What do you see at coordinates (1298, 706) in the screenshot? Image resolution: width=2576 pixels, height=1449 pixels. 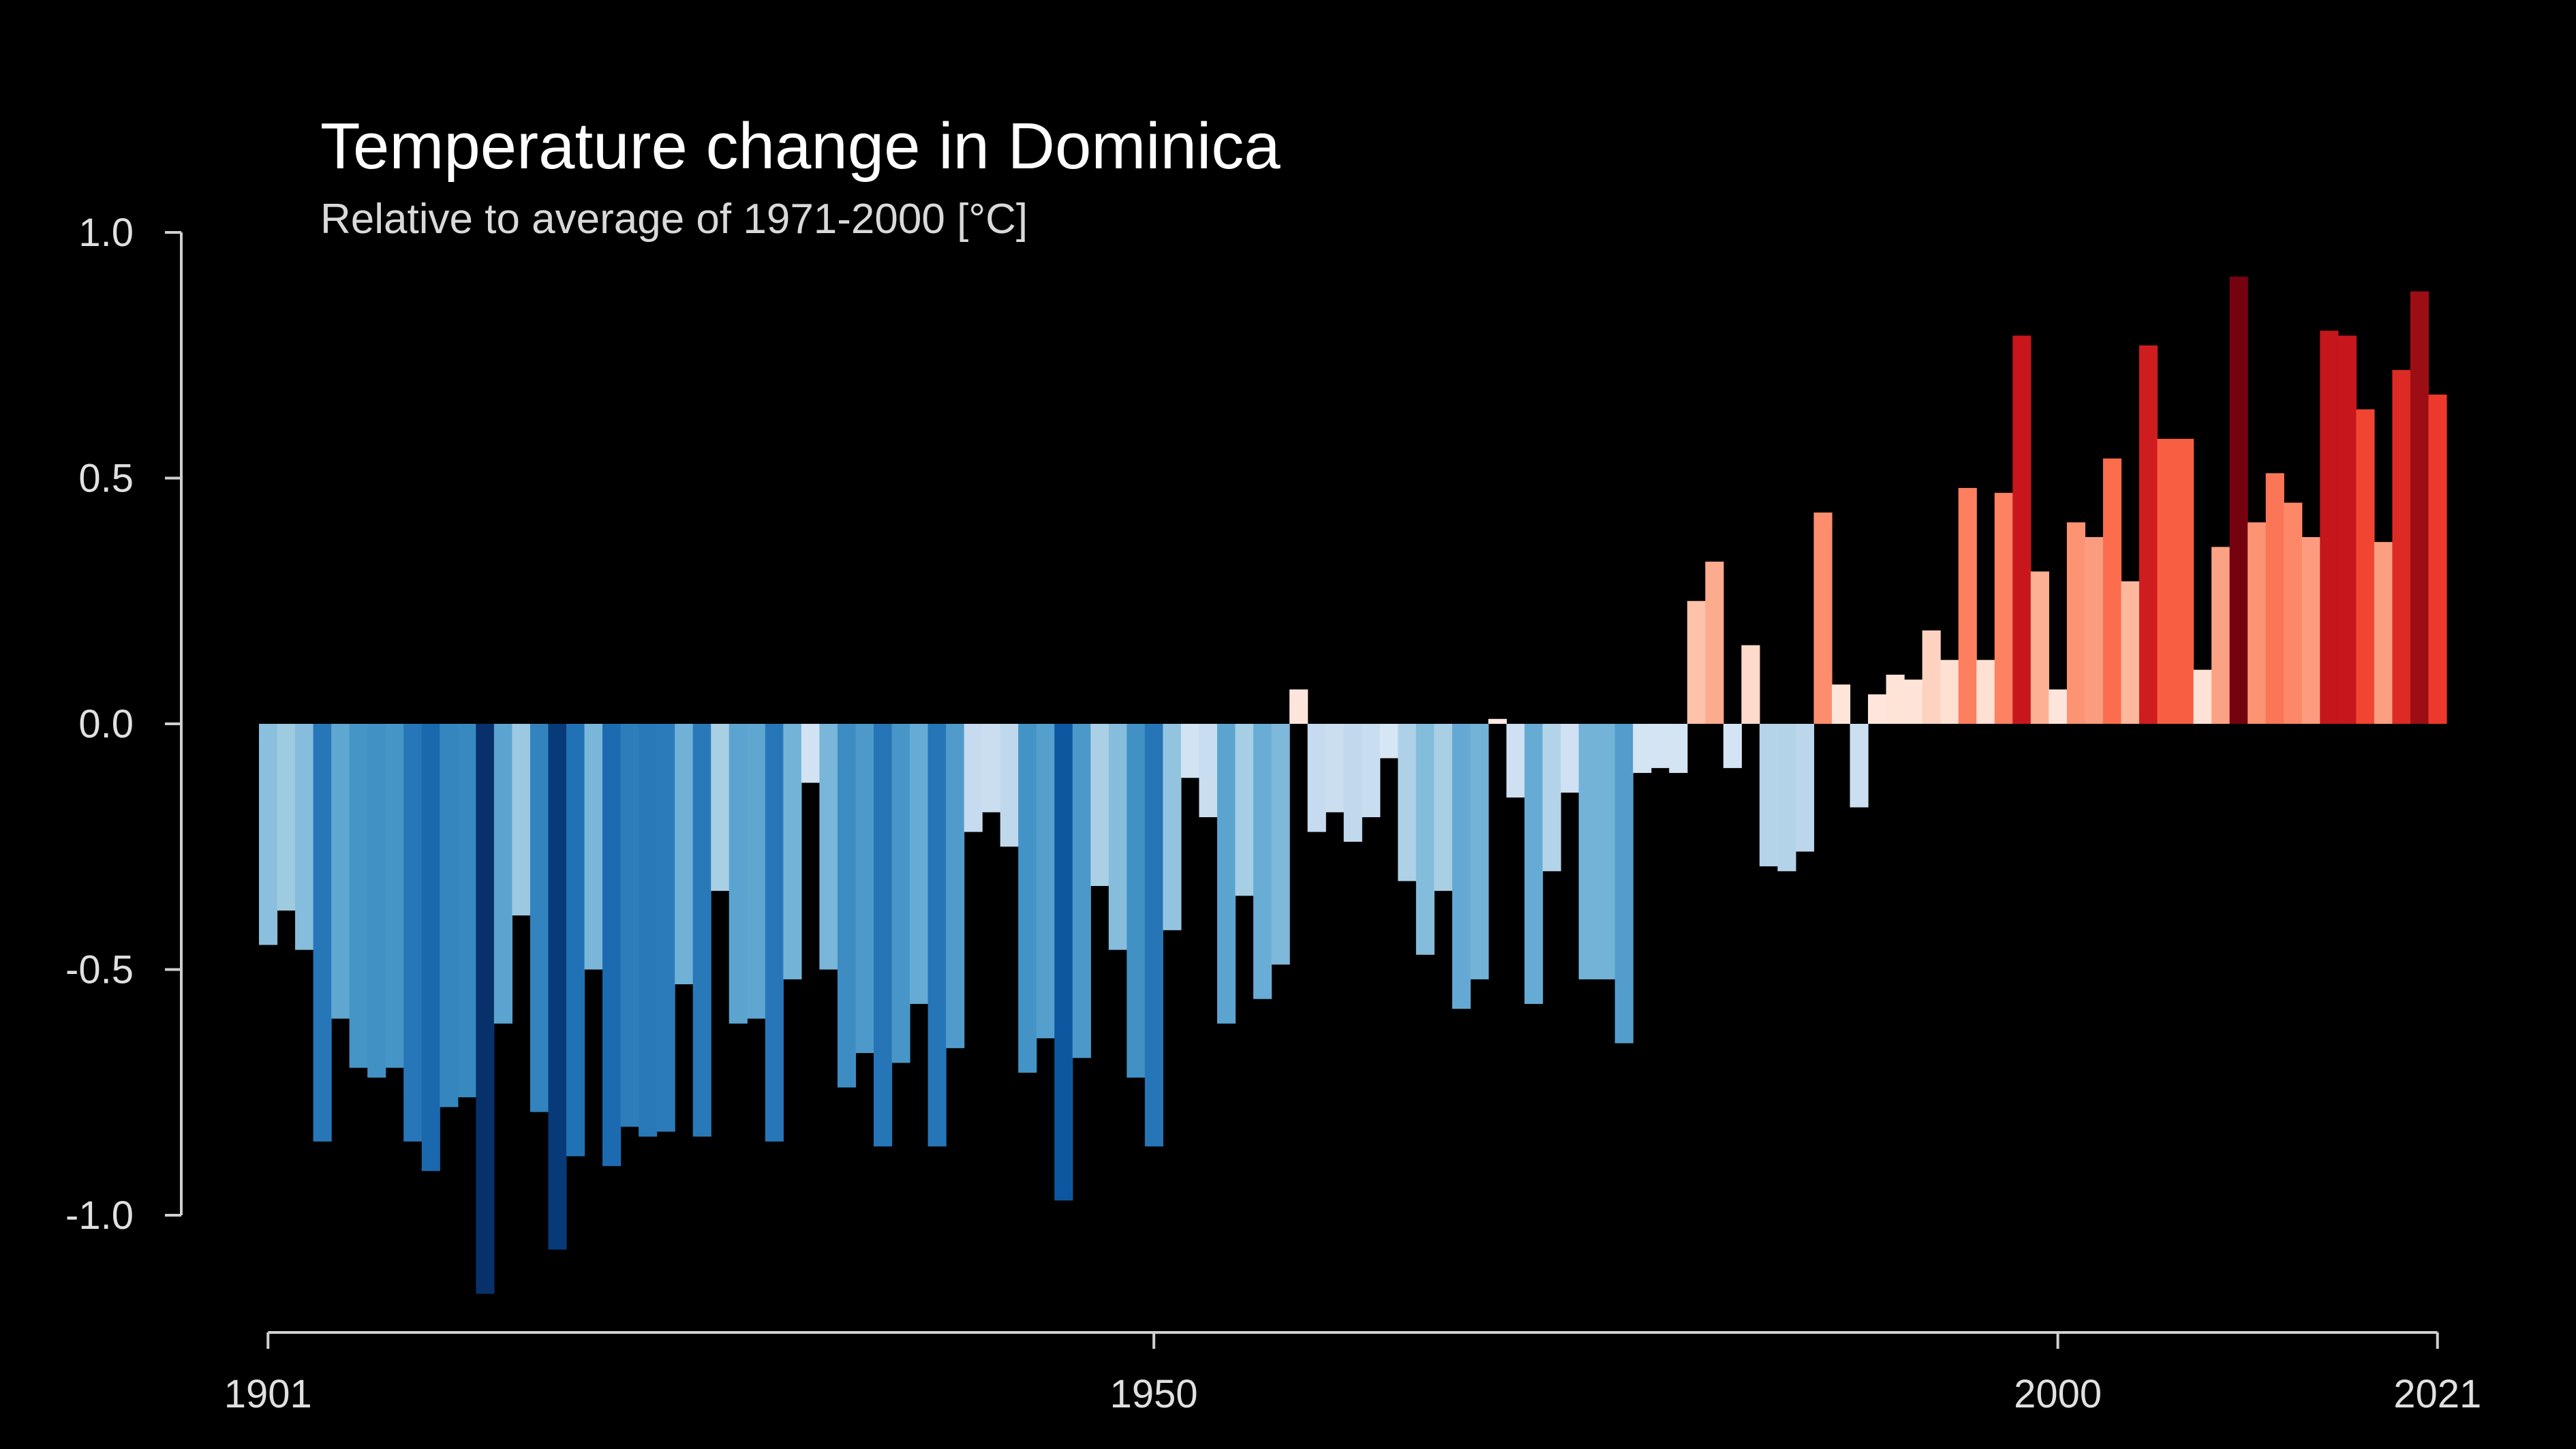 I see `bar-1958` at bounding box center [1298, 706].